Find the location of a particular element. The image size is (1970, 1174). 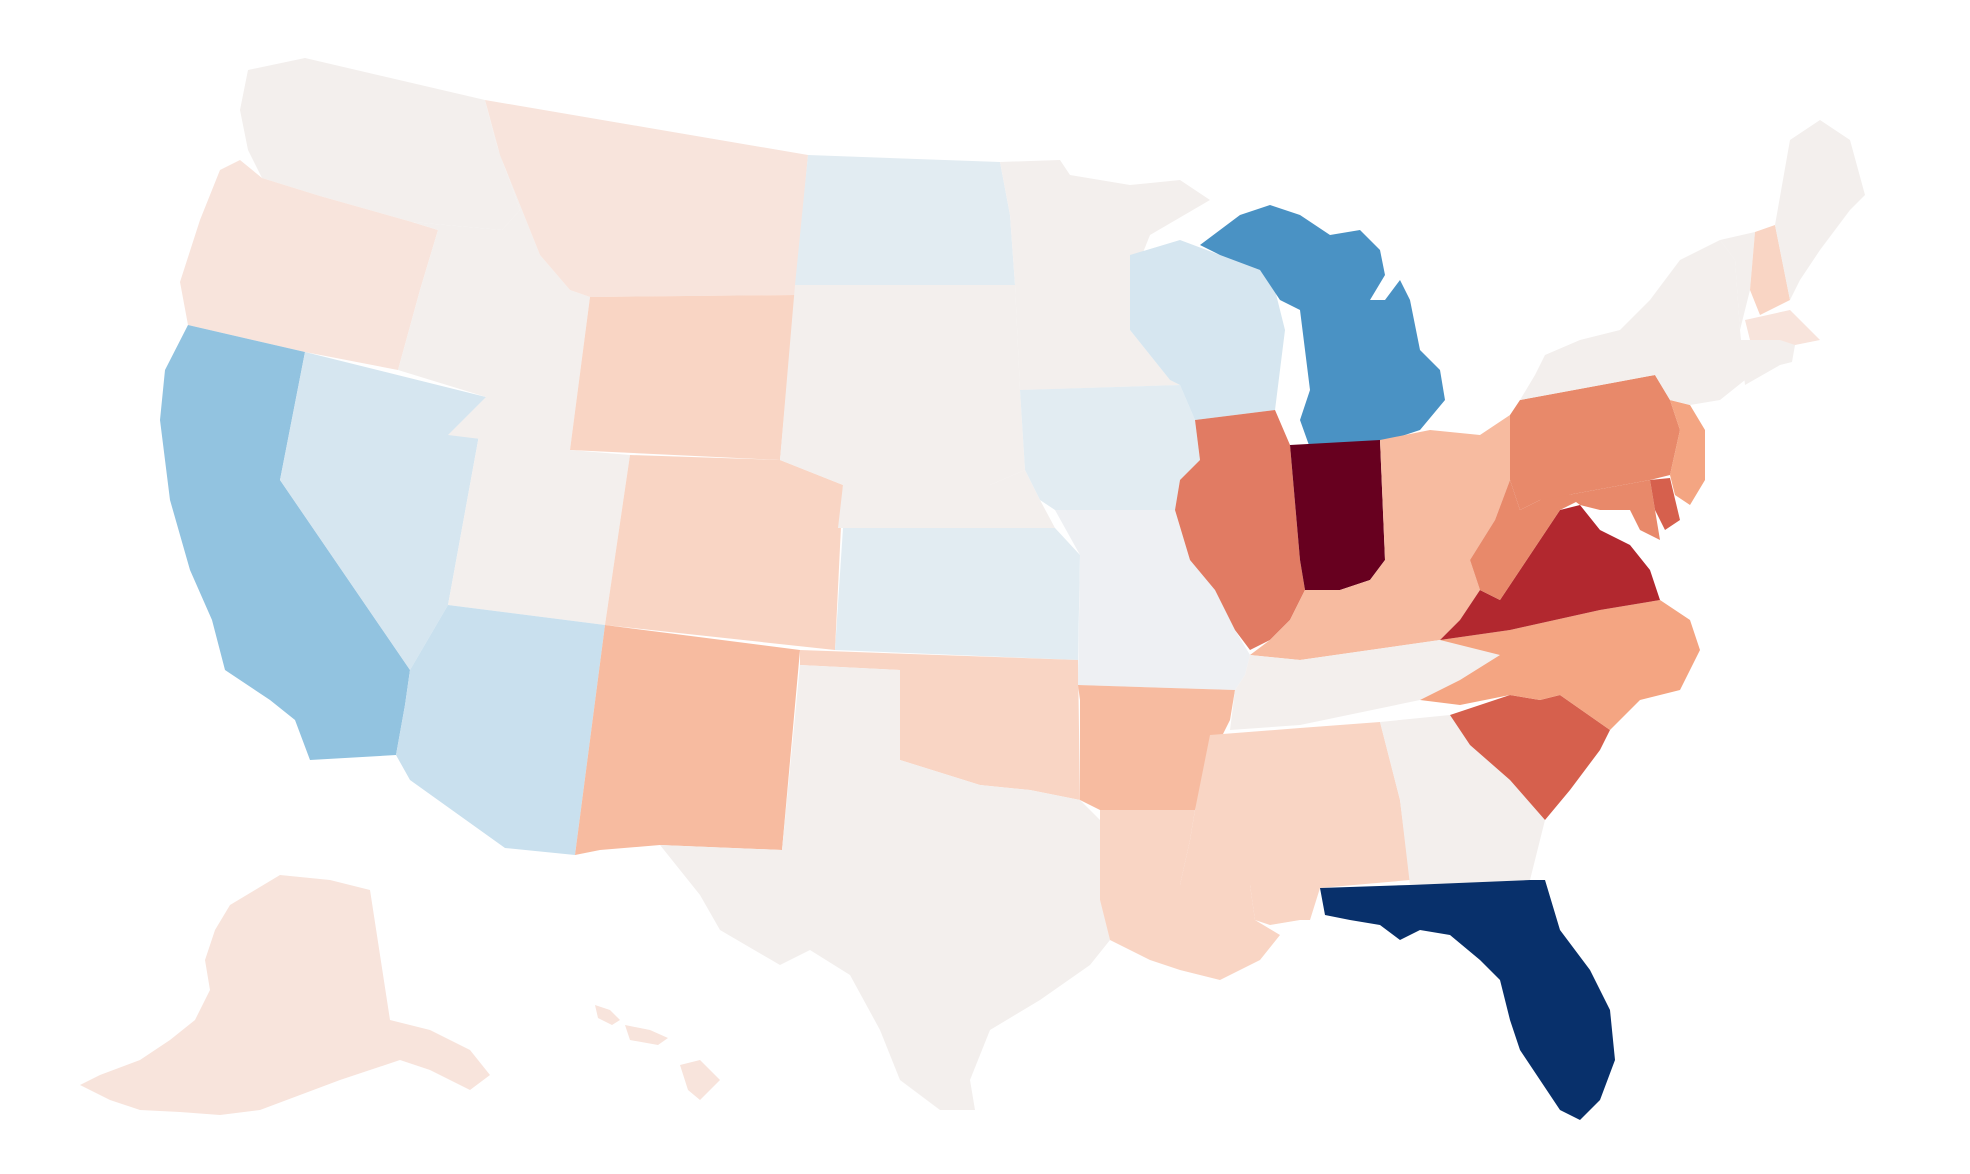

state-OR is located at coordinates (309, 265).